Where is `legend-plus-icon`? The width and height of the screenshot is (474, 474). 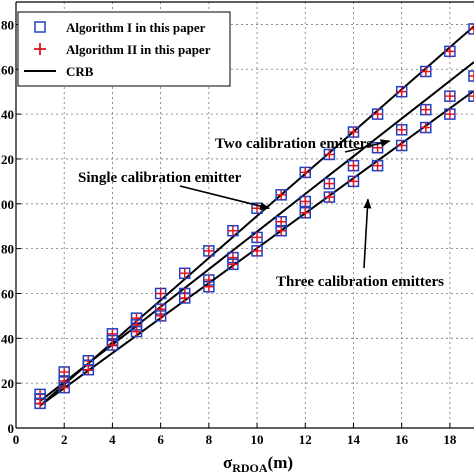 legend-plus-icon is located at coordinates (40, 49).